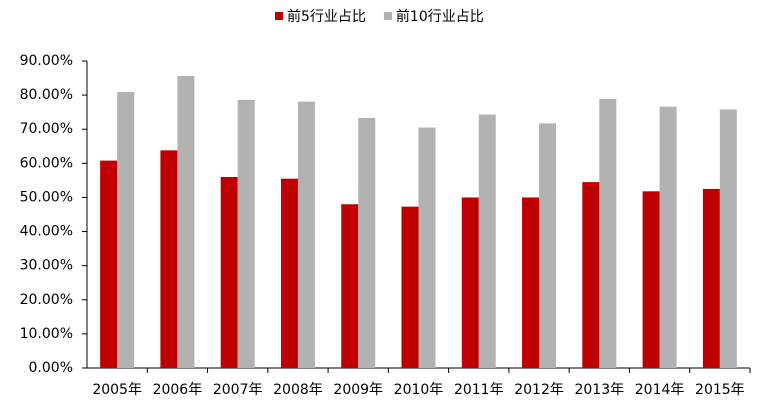 Image resolution: width=759 pixels, height=408 pixels. I want to click on x-tick-label: 2007年, so click(238, 390).